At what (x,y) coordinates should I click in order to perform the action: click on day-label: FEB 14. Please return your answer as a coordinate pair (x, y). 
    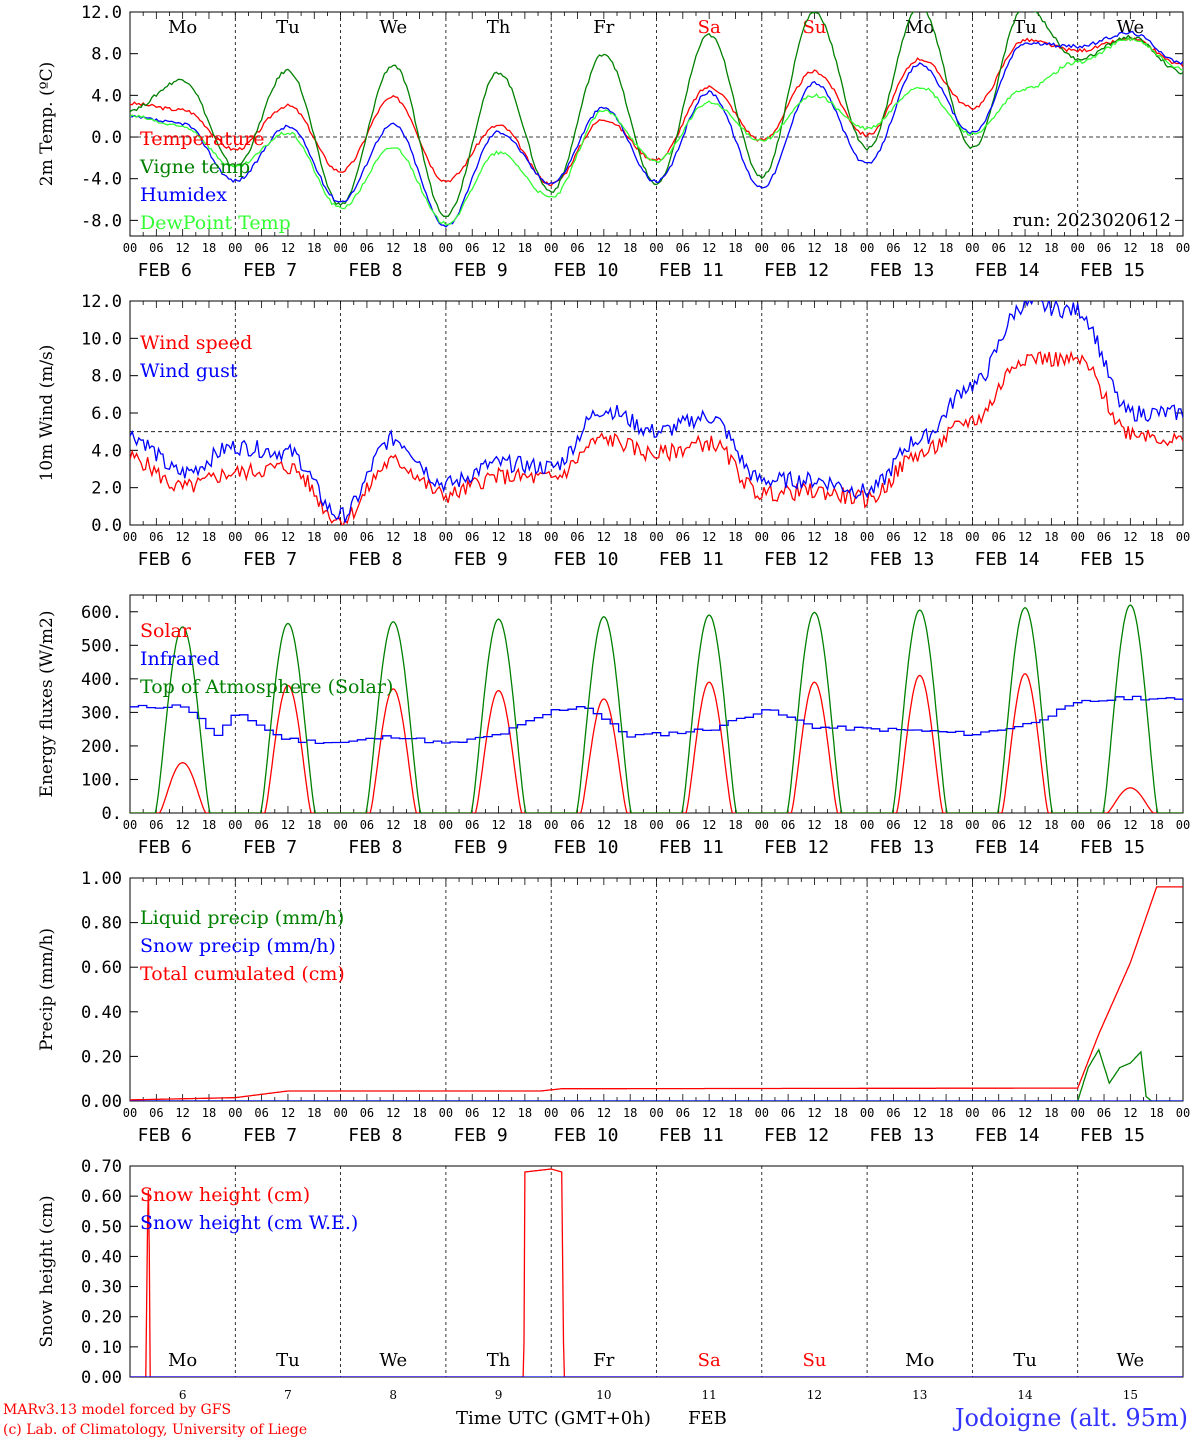
    Looking at the image, I should click on (1007, 1135).